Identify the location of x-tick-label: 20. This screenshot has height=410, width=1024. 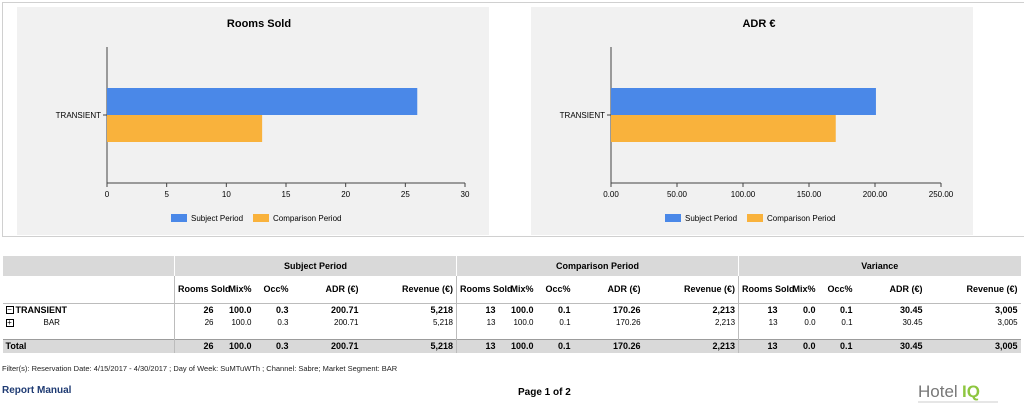
(345, 194).